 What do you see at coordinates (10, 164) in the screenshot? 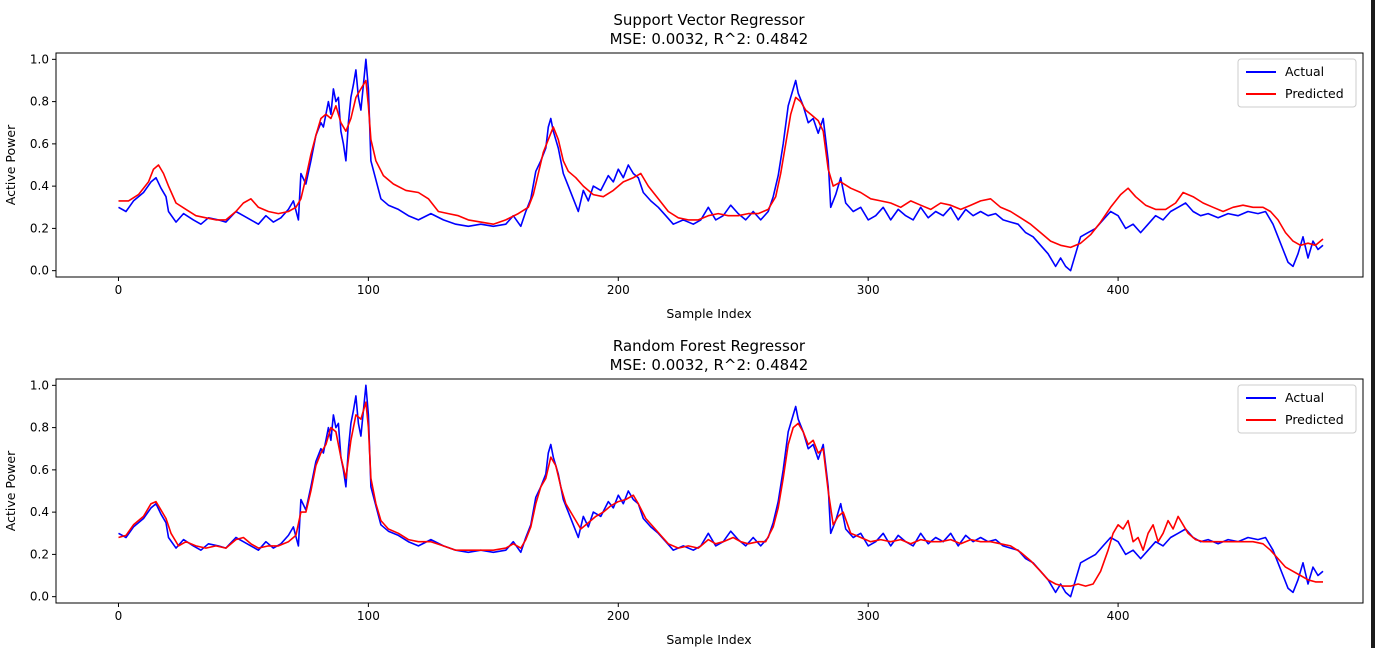
I see `chart-1-y-label: Active Power` at bounding box center [10, 164].